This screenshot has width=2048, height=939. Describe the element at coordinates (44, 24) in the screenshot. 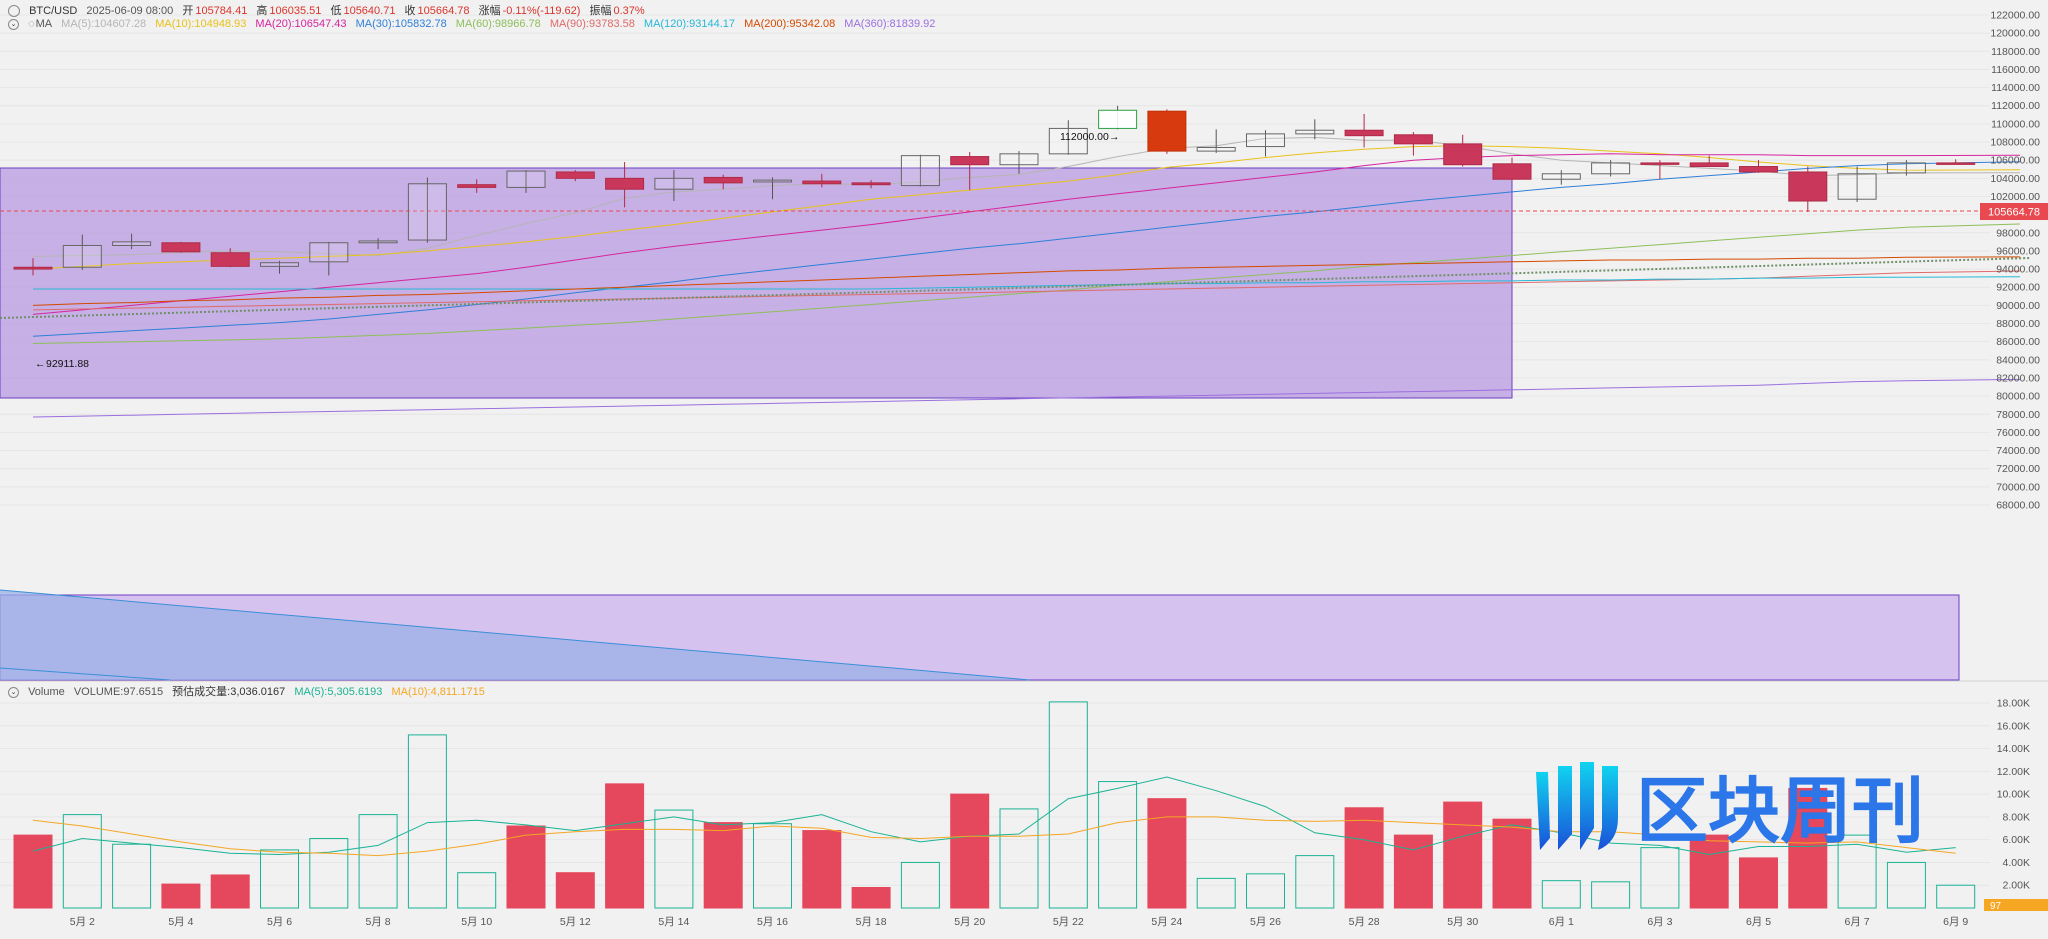

I see `ma-title: MA` at that location.